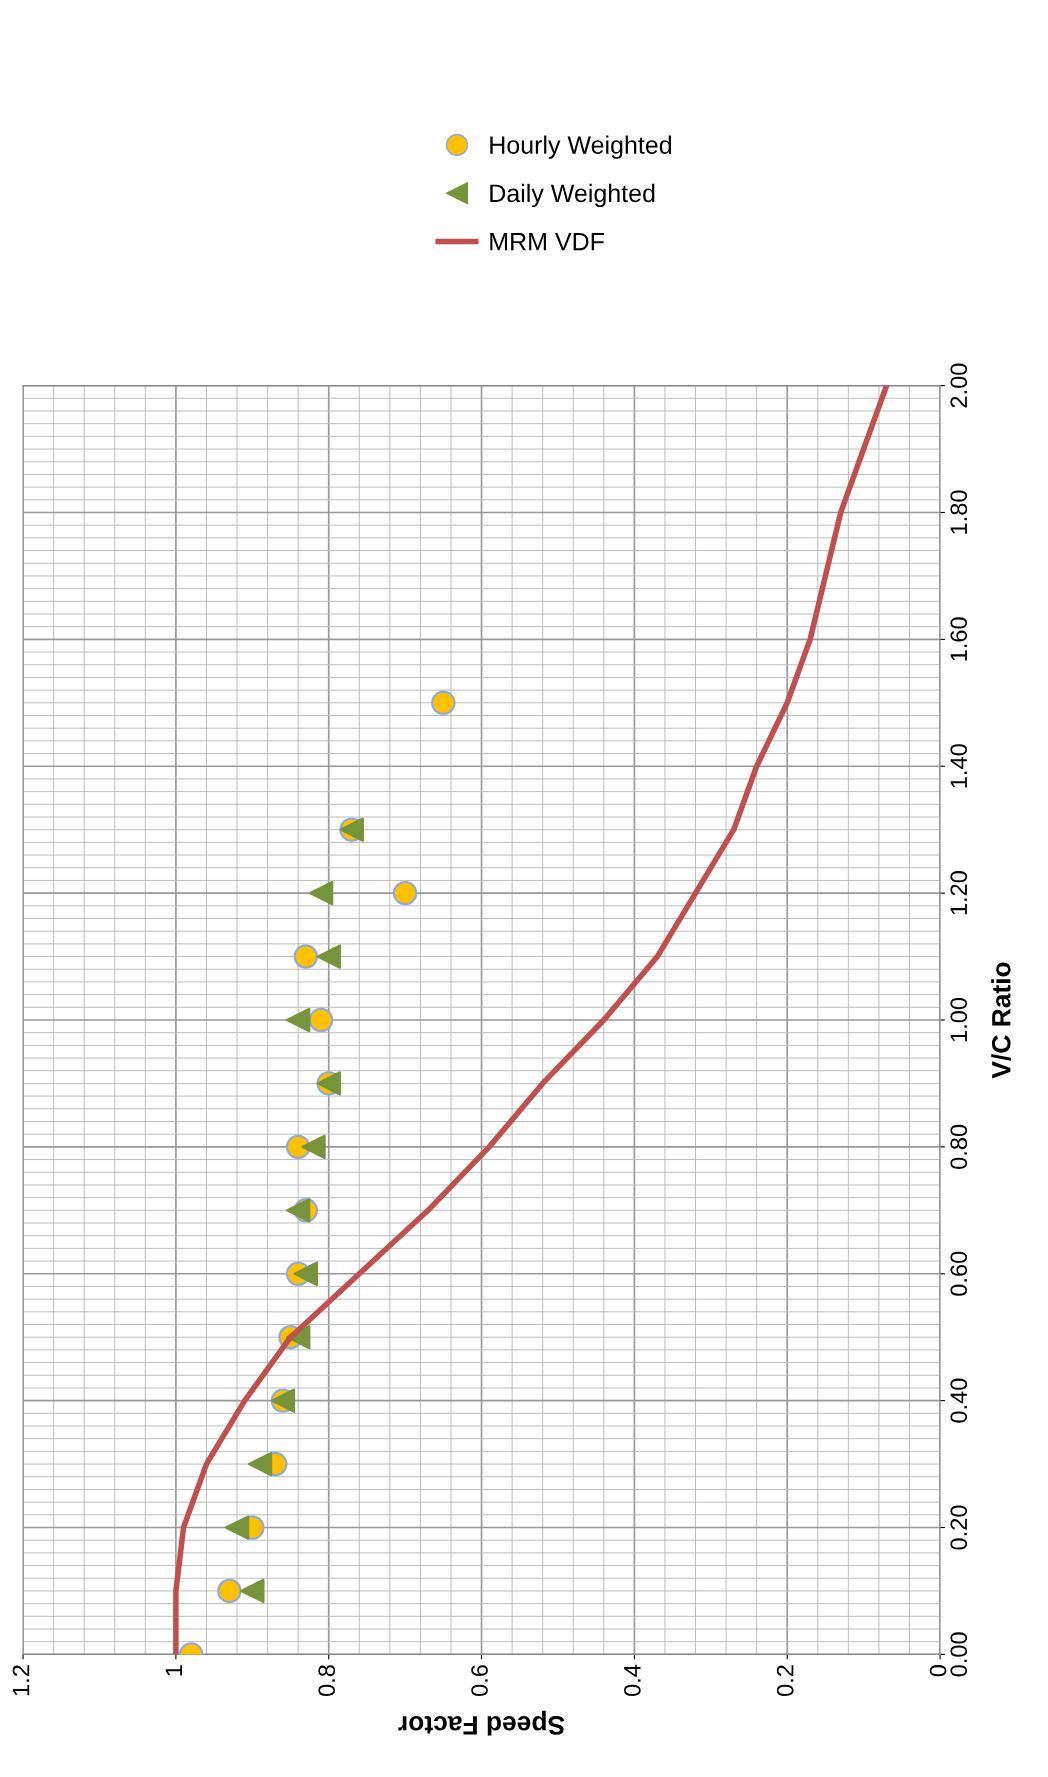 The height and width of the screenshot is (1777, 1048). Describe the element at coordinates (938, 1671) in the screenshot. I see `x-tick-label: 0` at that location.